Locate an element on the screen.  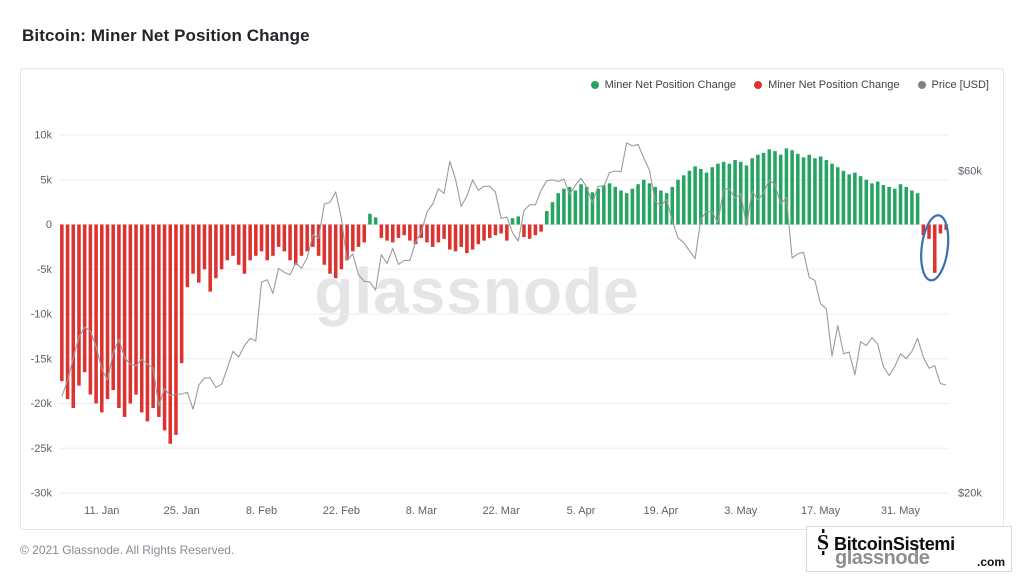
brand-tld: .com is located at coordinates (988, 562).